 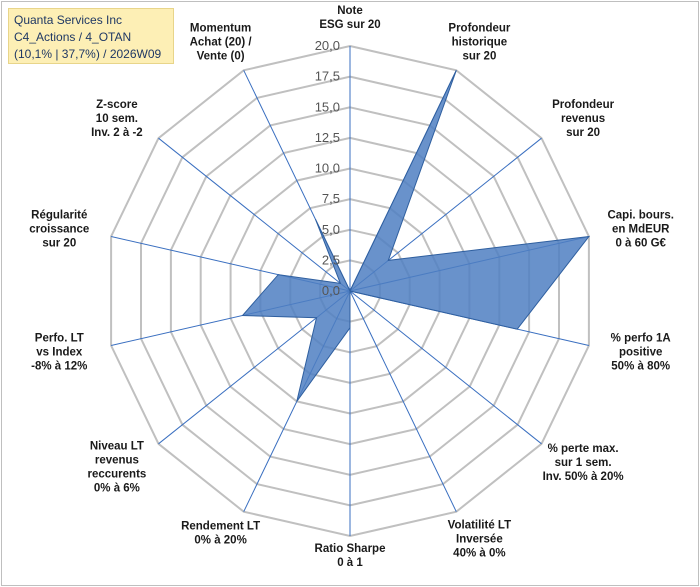 I want to click on axis-label-line: en MdEUR, so click(x=641, y=230).